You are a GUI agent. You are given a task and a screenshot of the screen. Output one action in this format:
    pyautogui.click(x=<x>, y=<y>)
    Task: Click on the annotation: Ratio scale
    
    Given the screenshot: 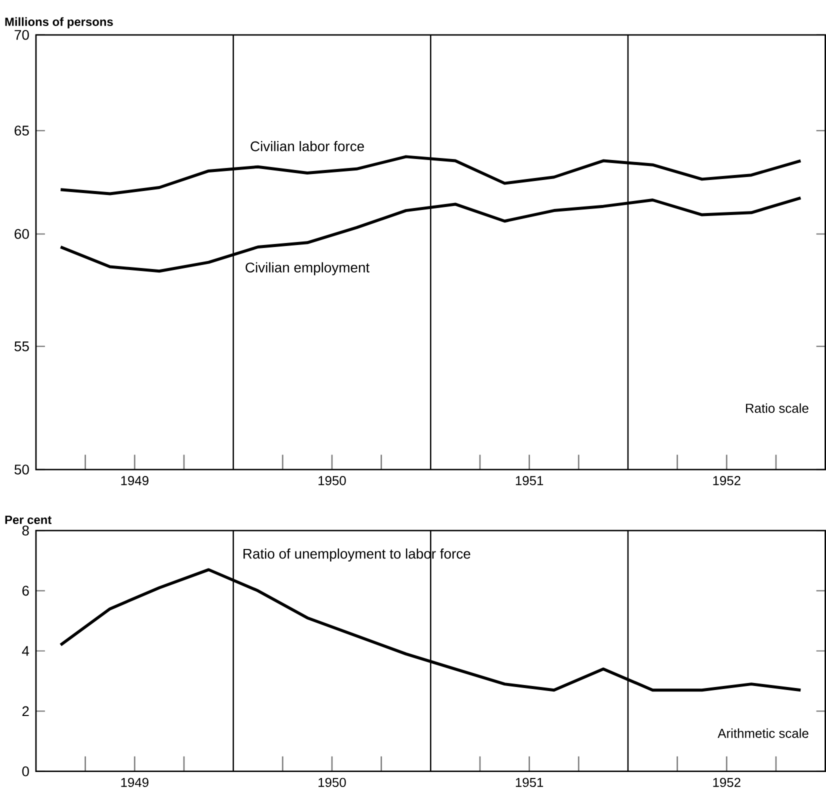 What is the action you would take?
    pyautogui.click(x=777, y=408)
    